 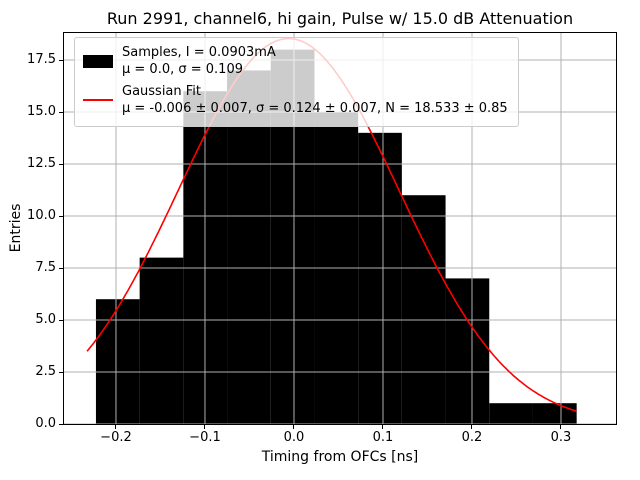 What do you see at coordinates (383, 437) in the screenshot?
I see `x-tick-label: 0.1` at bounding box center [383, 437].